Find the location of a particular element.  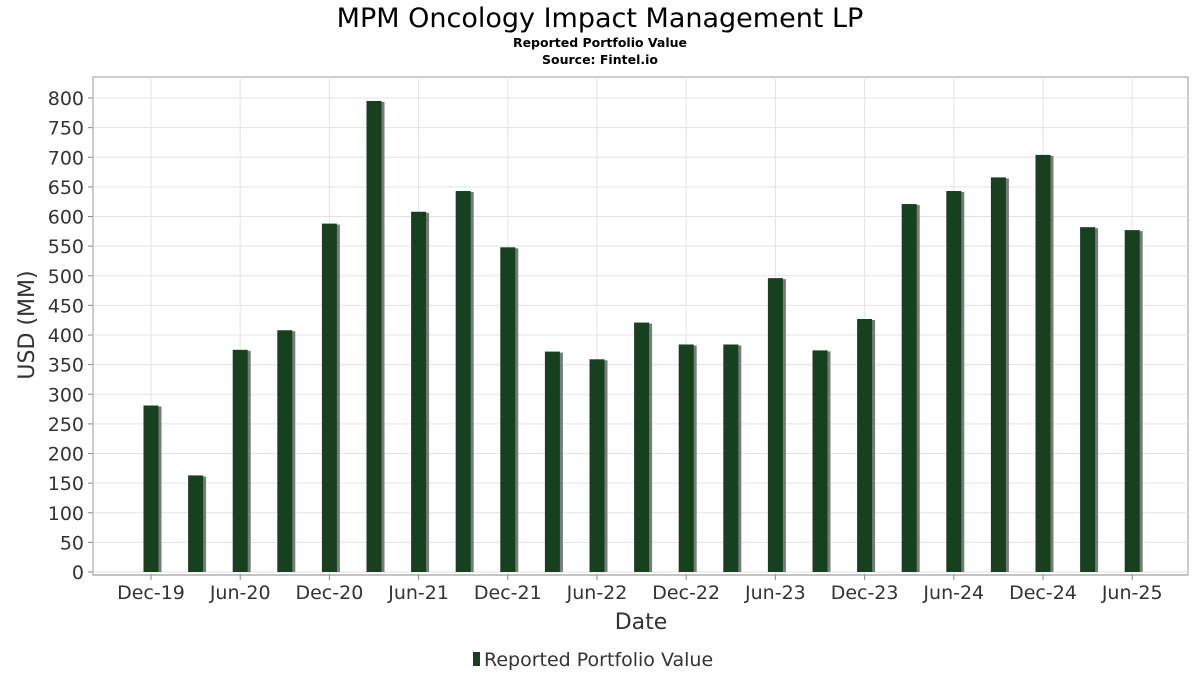

legend-swatch is located at coordinates (476, 659).